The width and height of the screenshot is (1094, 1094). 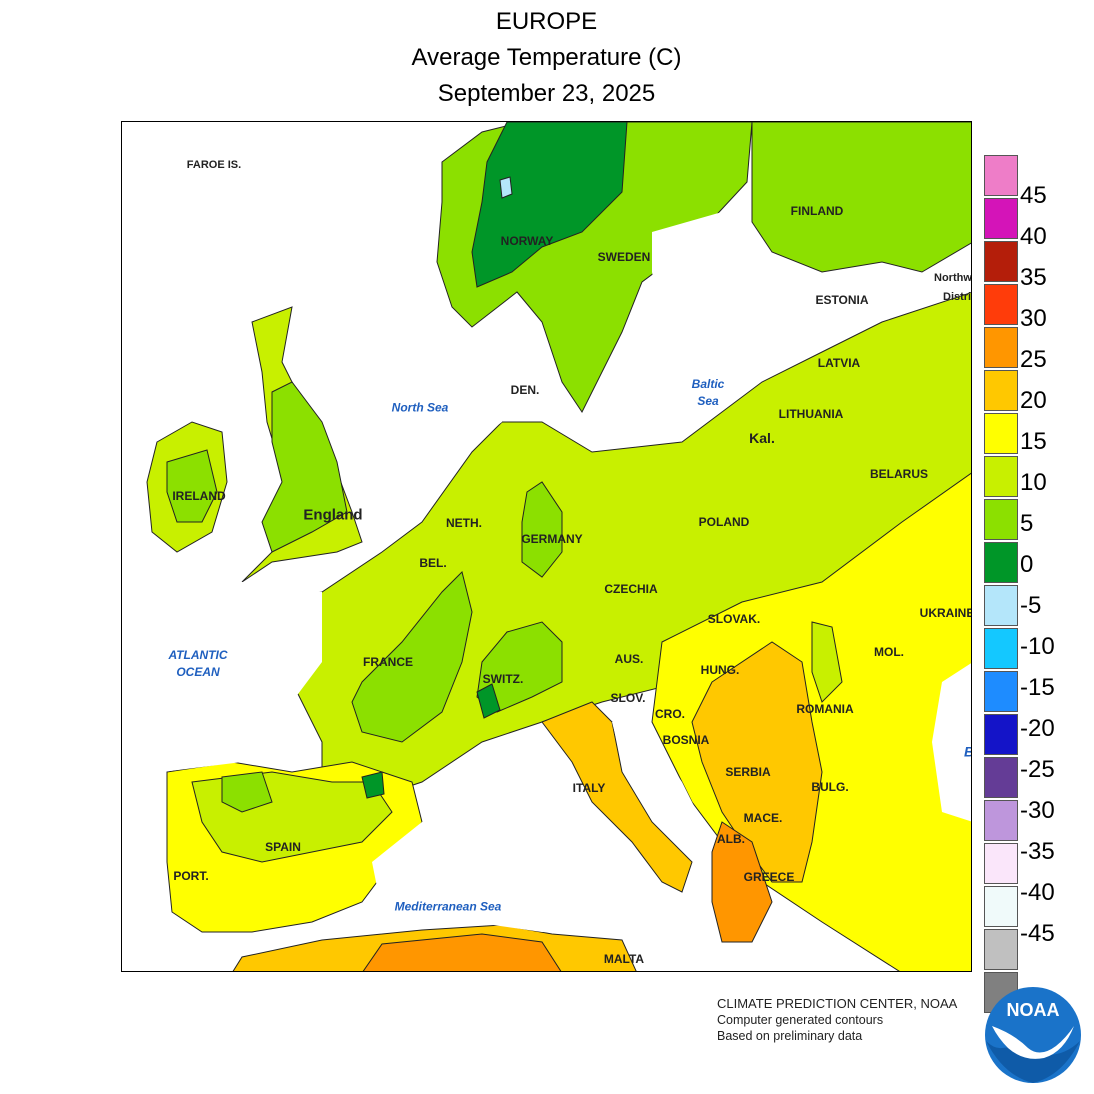 What do you see at coordinates (839, 363) in the screenshot?
I see `label-latvia: LATVIA` at bounding box center [839, 363].